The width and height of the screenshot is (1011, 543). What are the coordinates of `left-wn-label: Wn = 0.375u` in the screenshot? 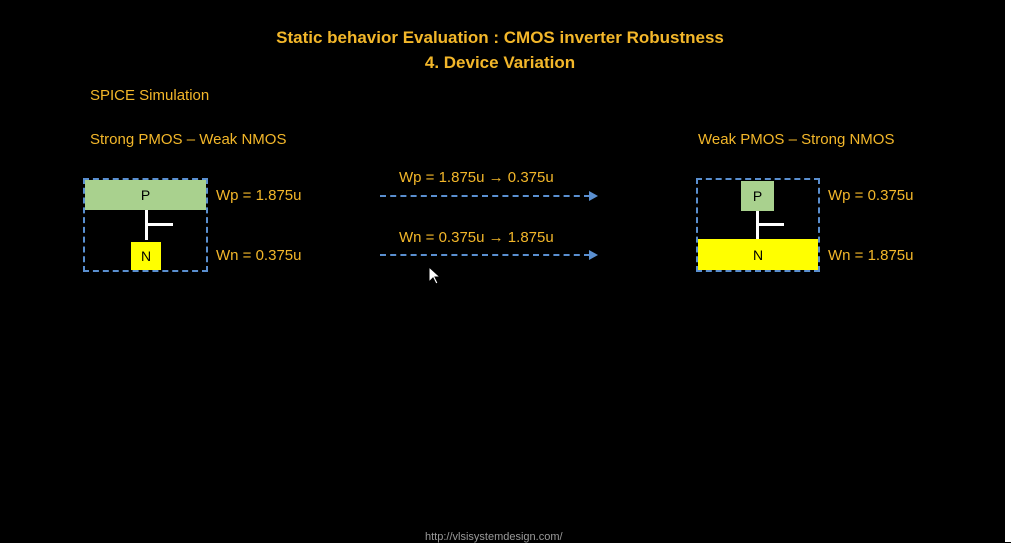 It's located at (259, 255).